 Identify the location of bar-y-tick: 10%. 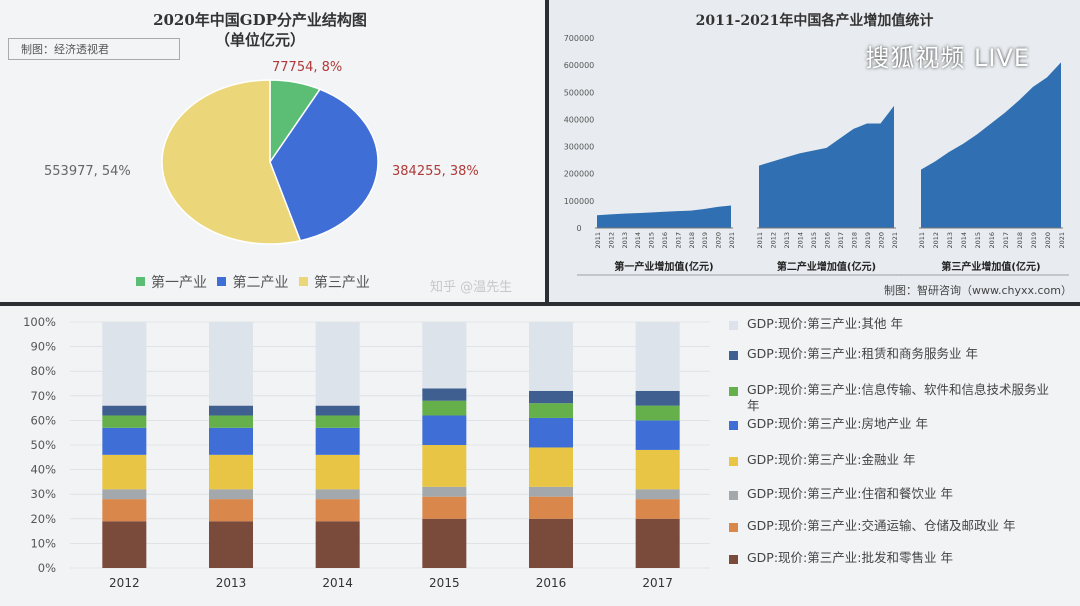
(43, 543).